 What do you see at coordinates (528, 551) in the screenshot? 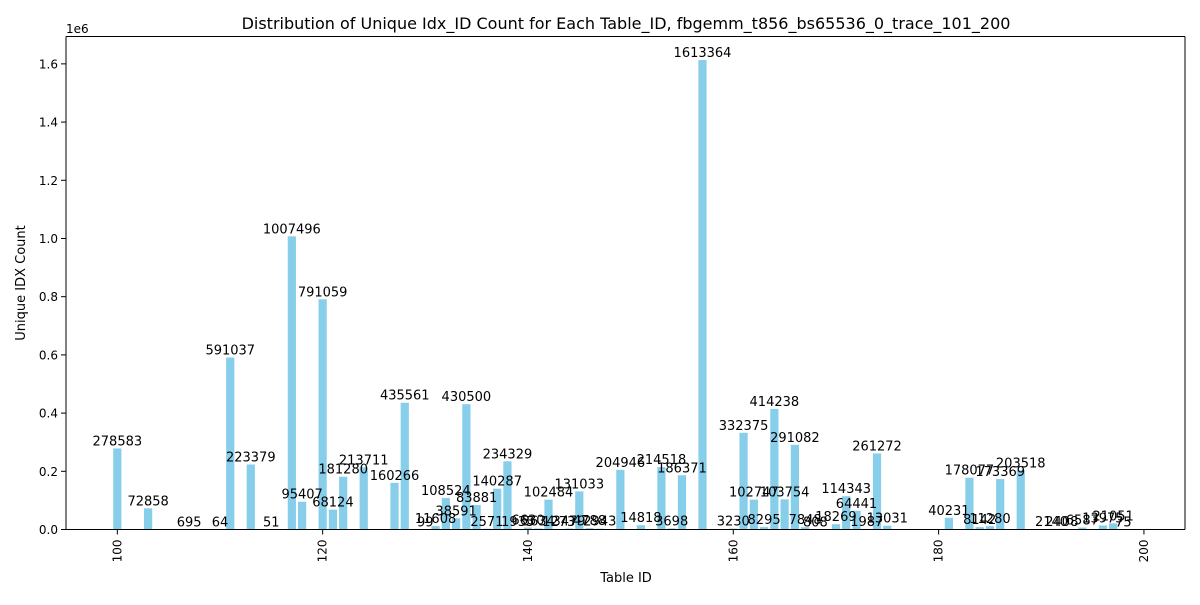
I see `x-tick-label-140: 140` at bounding box center [528, 551].